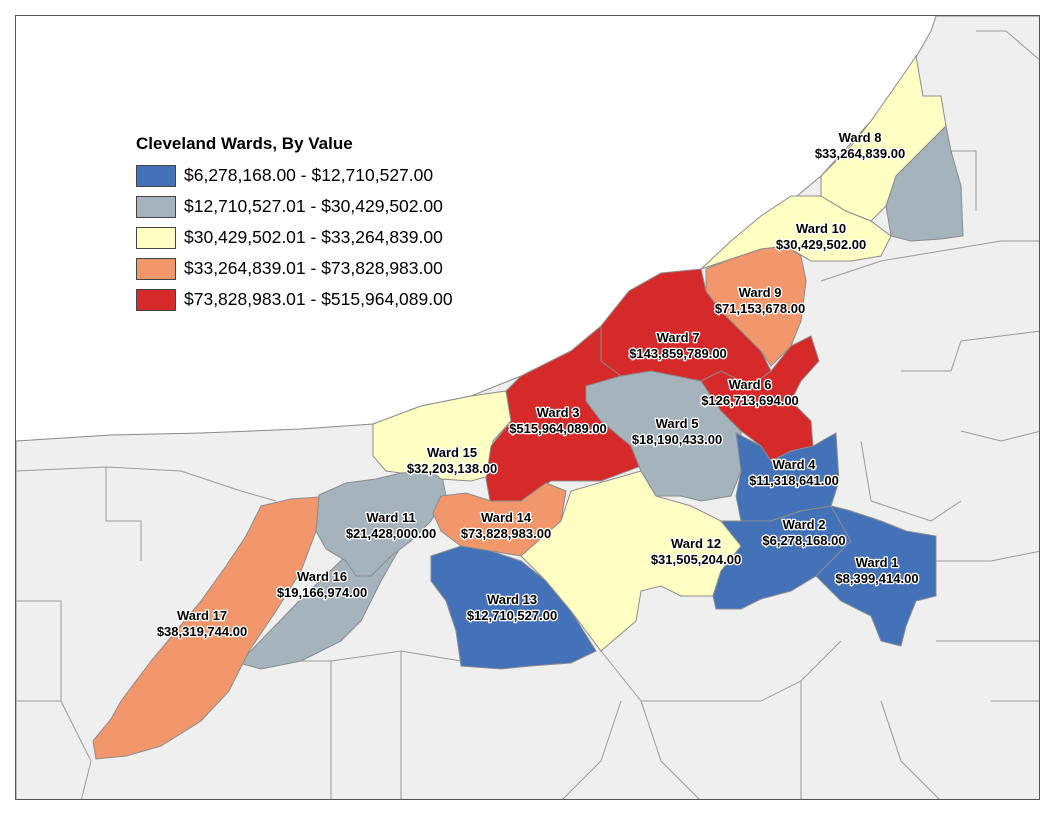  What do you see at coordinates (512, 599) in the screenshot?
I see `ward-13-name: Ward 13` at bounding box center [512, 599].